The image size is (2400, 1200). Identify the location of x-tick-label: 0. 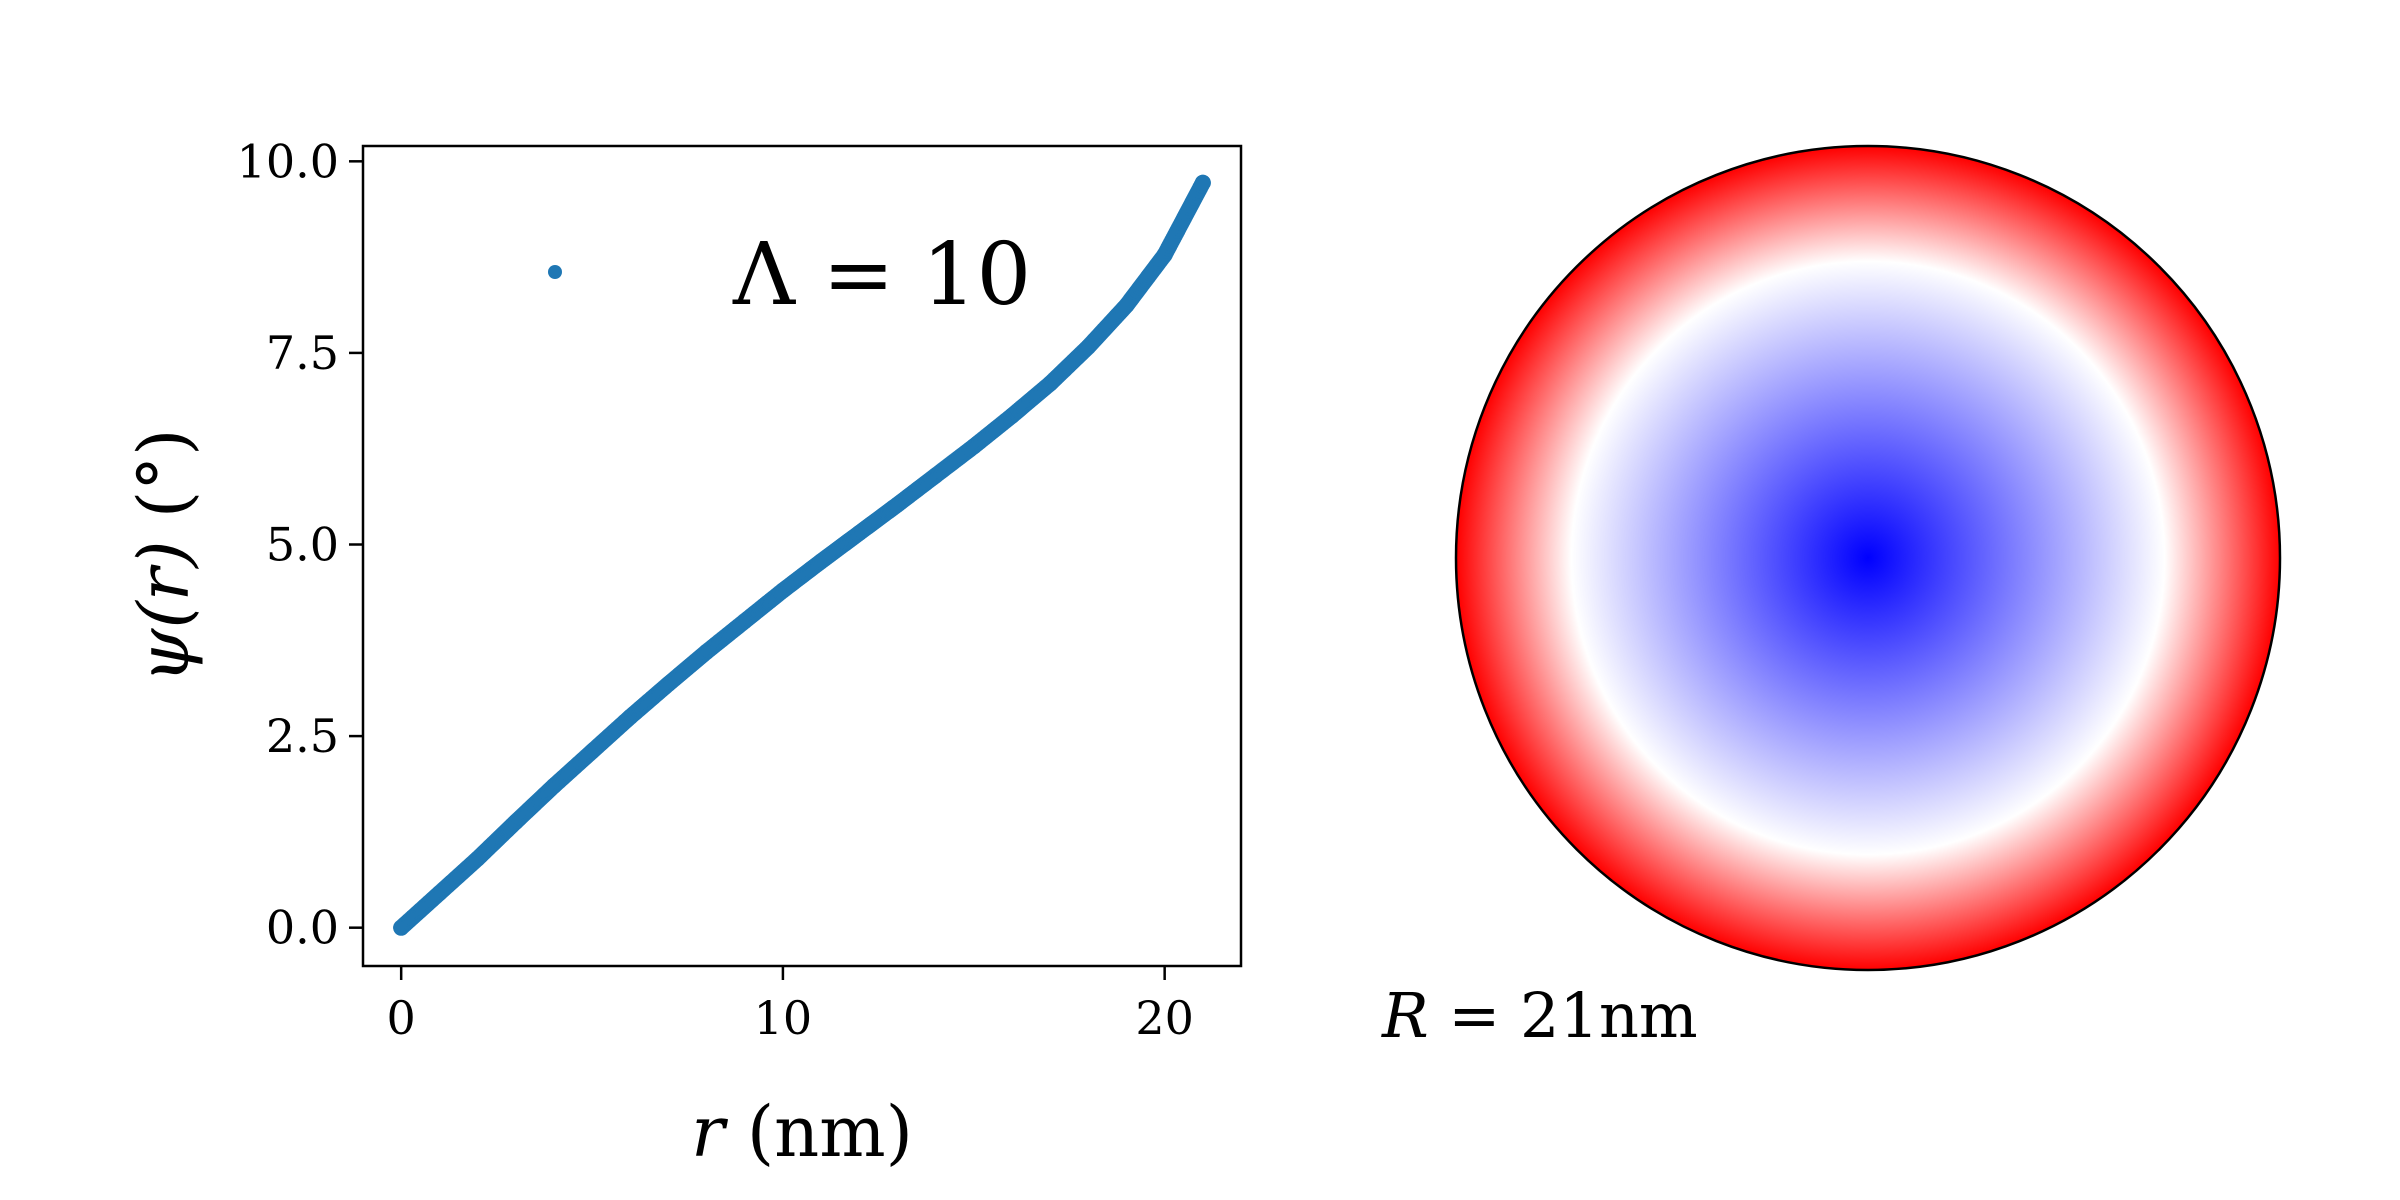
(401, 1018).